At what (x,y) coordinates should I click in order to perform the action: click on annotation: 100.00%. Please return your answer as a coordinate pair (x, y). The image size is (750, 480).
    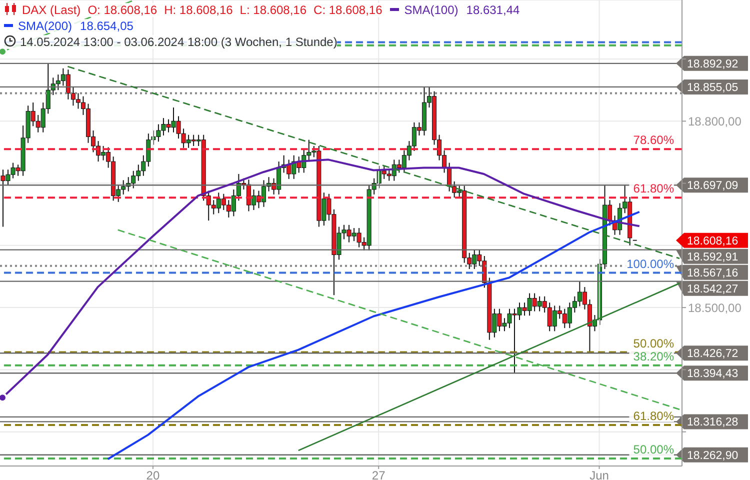
    Looking at the image, I should click on (650, 263).